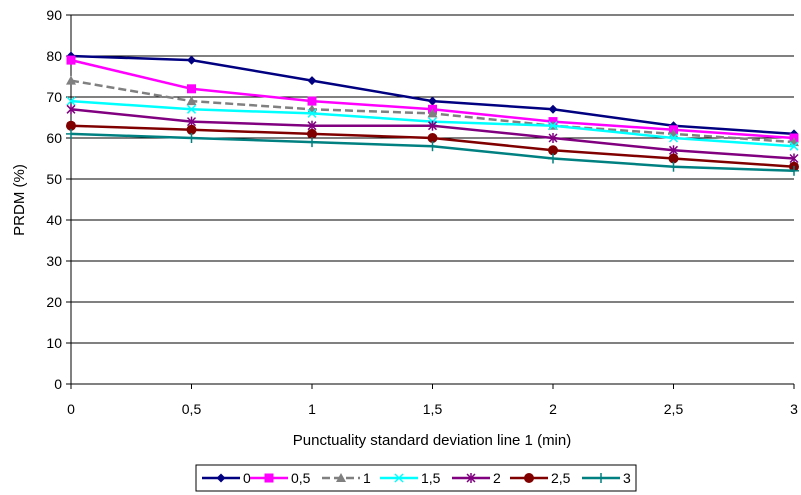  Describe the element at coordinates (627, 478) in the screenshot. I see `legend-label: 3` at that location.